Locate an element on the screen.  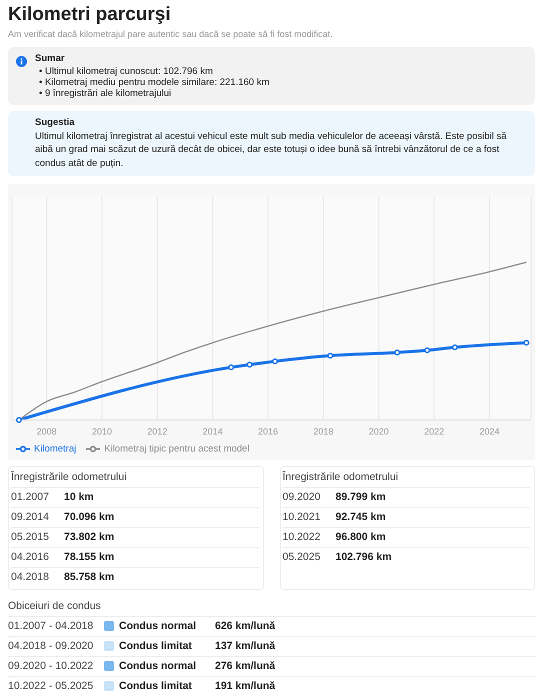
x-tick-label: 2010 is located at coordinates (102, 431).